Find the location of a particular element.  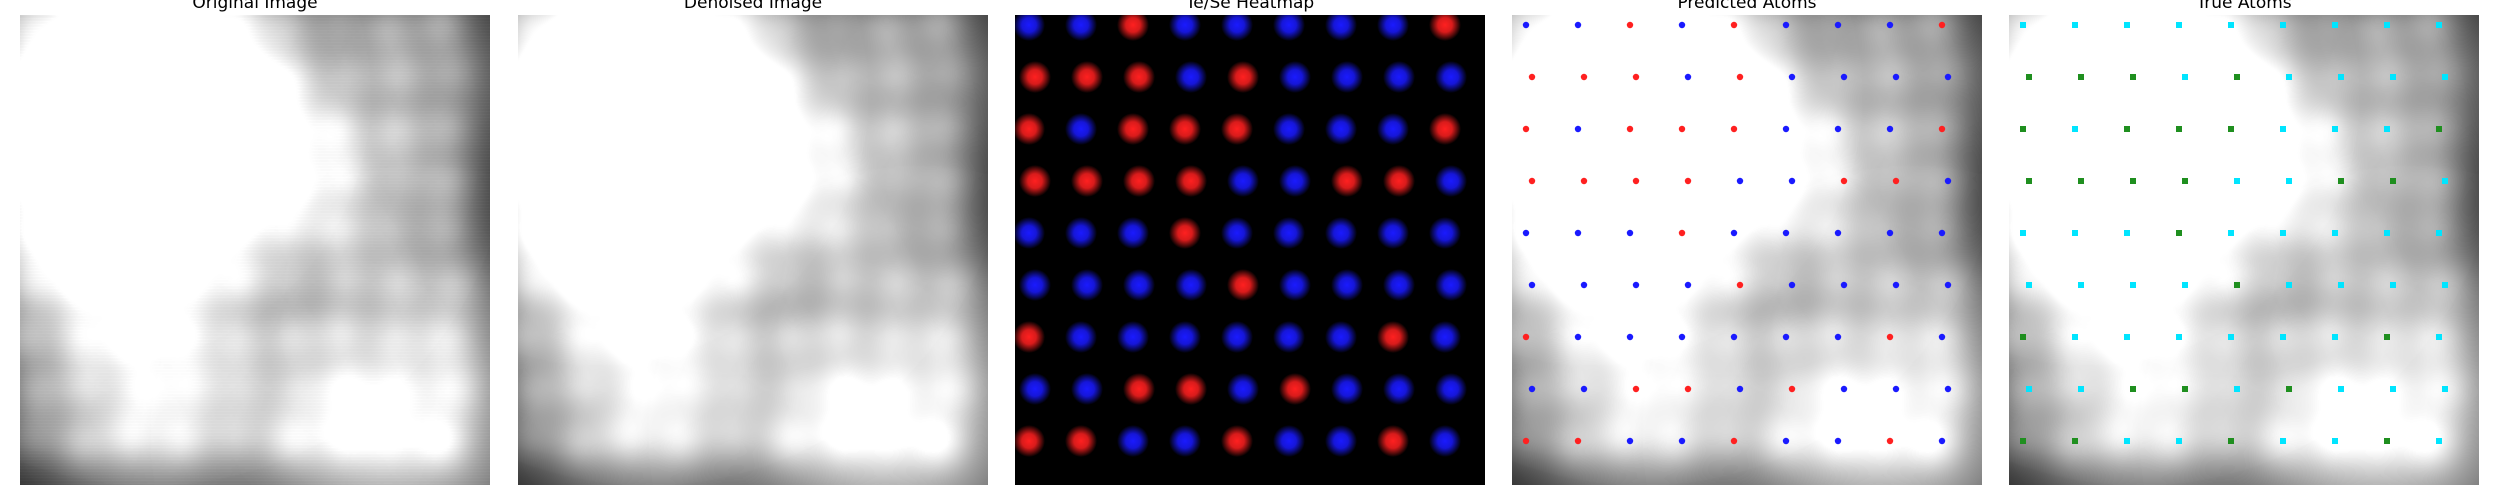

panel-title-predicted: Predicted Atoms is located at coordinates (1747, 6).